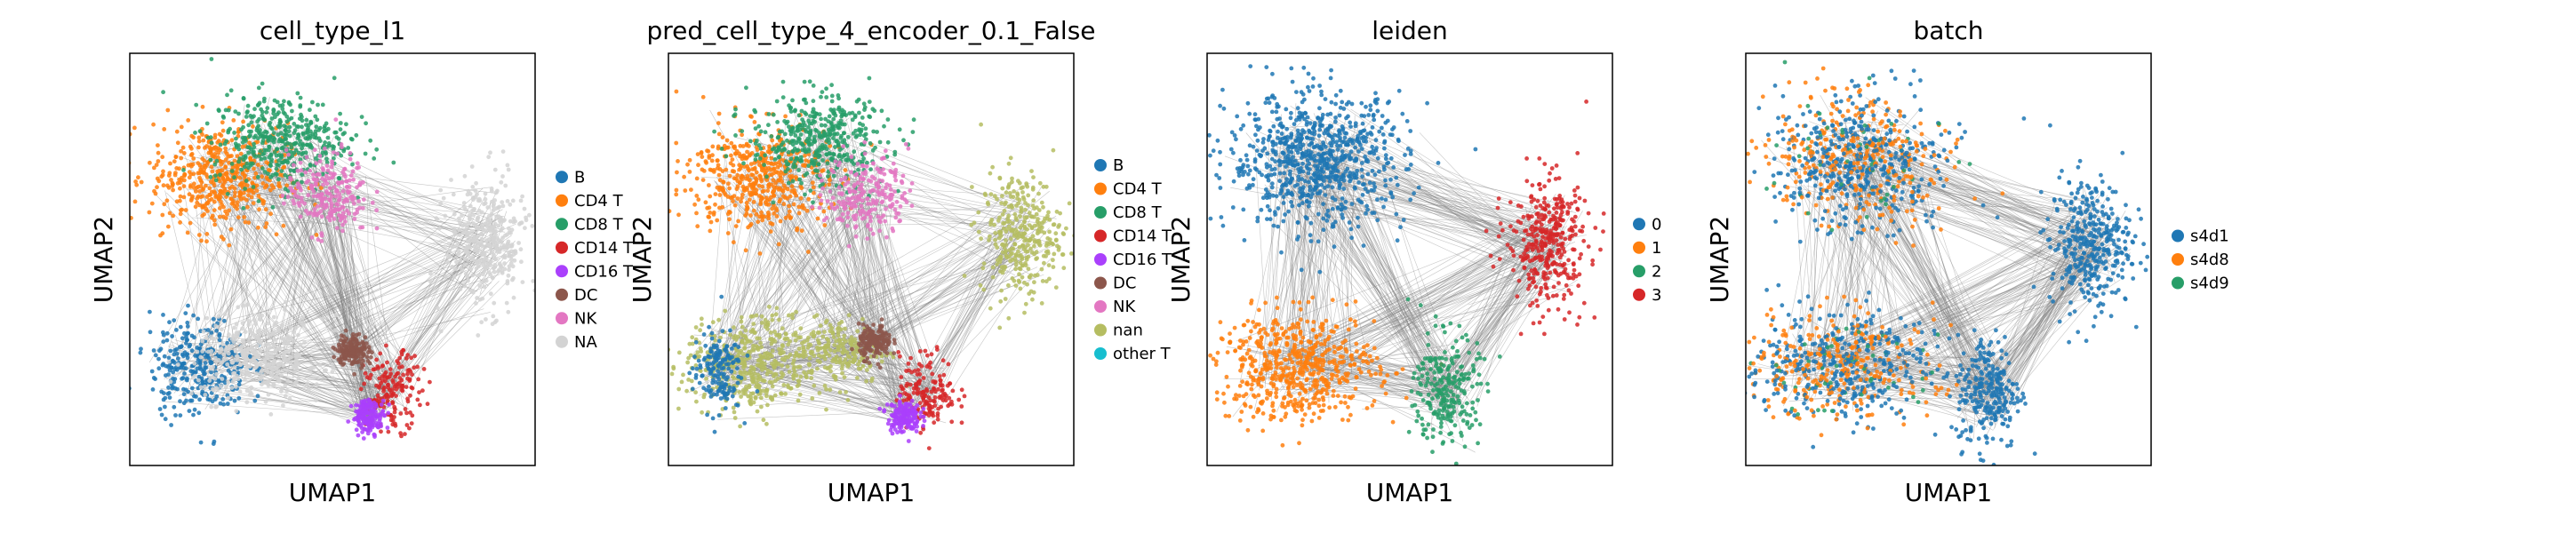 The image size is (2576, 533). Describe the element at coordinates (1647, 260) in the screenshot. I see `legend: 0 1 2 3` at that location.